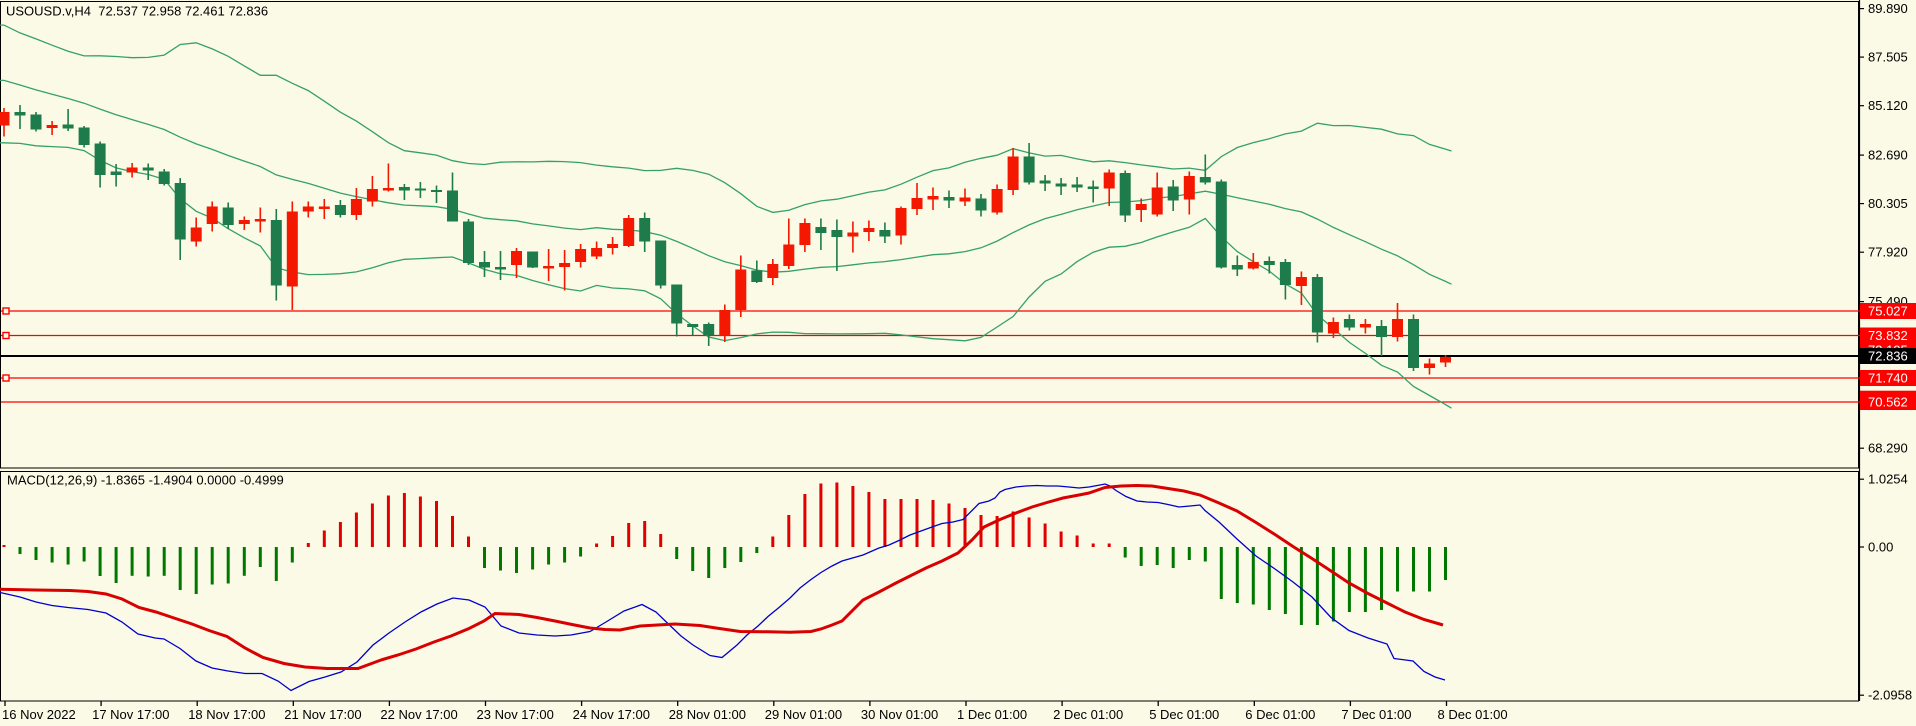 This screenshot has height=726, width=1916. Describe the element at coordinates (137, 11) in the screenshot. I see `svg-text:USOUSD.v,H4 72.537 72.958 72.: USOUSD.v,H4 72.537 72.958 72.461 72.836` at that location.